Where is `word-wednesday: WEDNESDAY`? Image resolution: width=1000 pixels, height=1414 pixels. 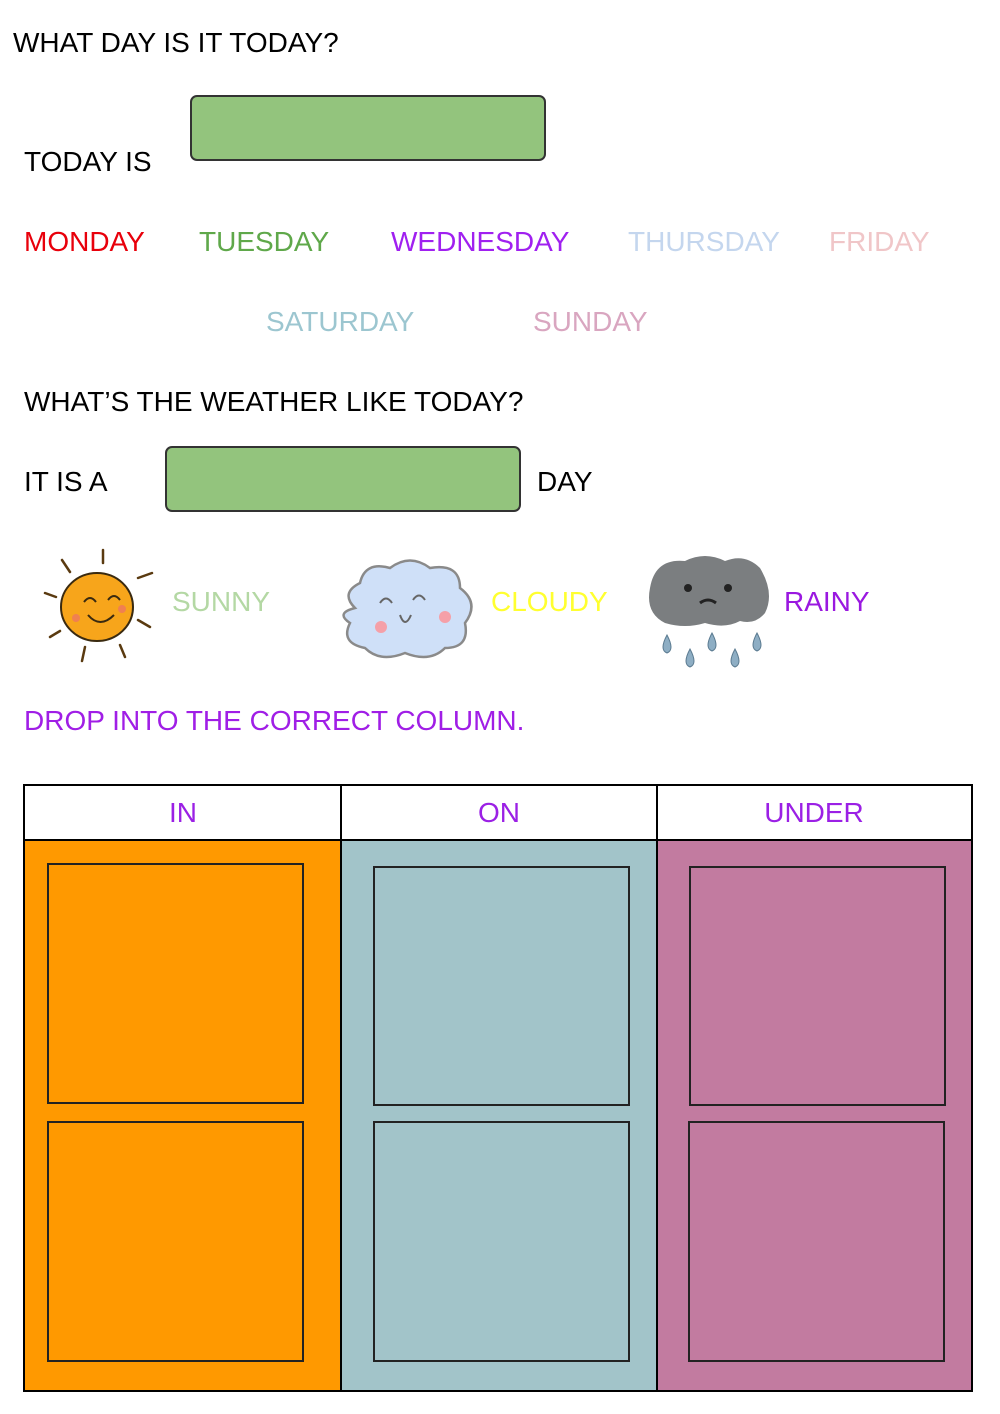 word-wednesday: WEDNESDAY is located at coordinates (480, 241).